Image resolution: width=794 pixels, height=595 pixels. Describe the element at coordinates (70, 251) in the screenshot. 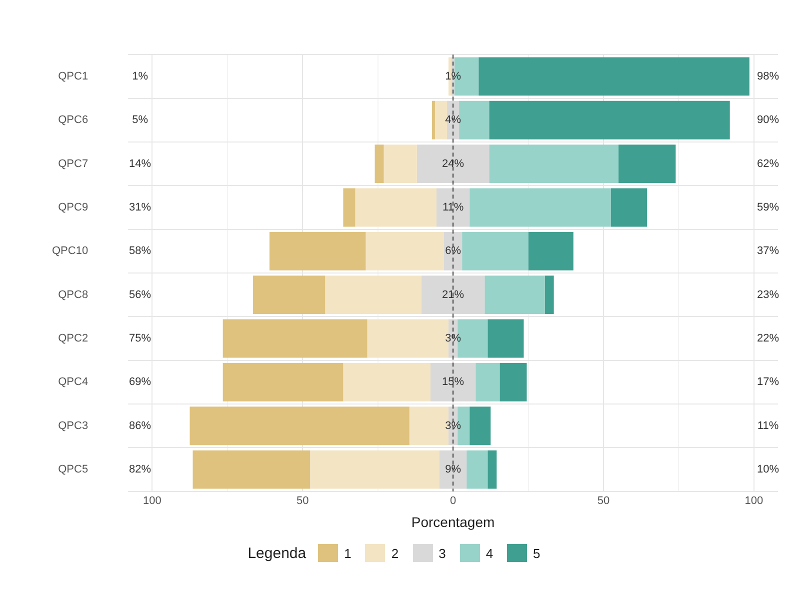

I see `y-tick-label: QPC10` at that location.